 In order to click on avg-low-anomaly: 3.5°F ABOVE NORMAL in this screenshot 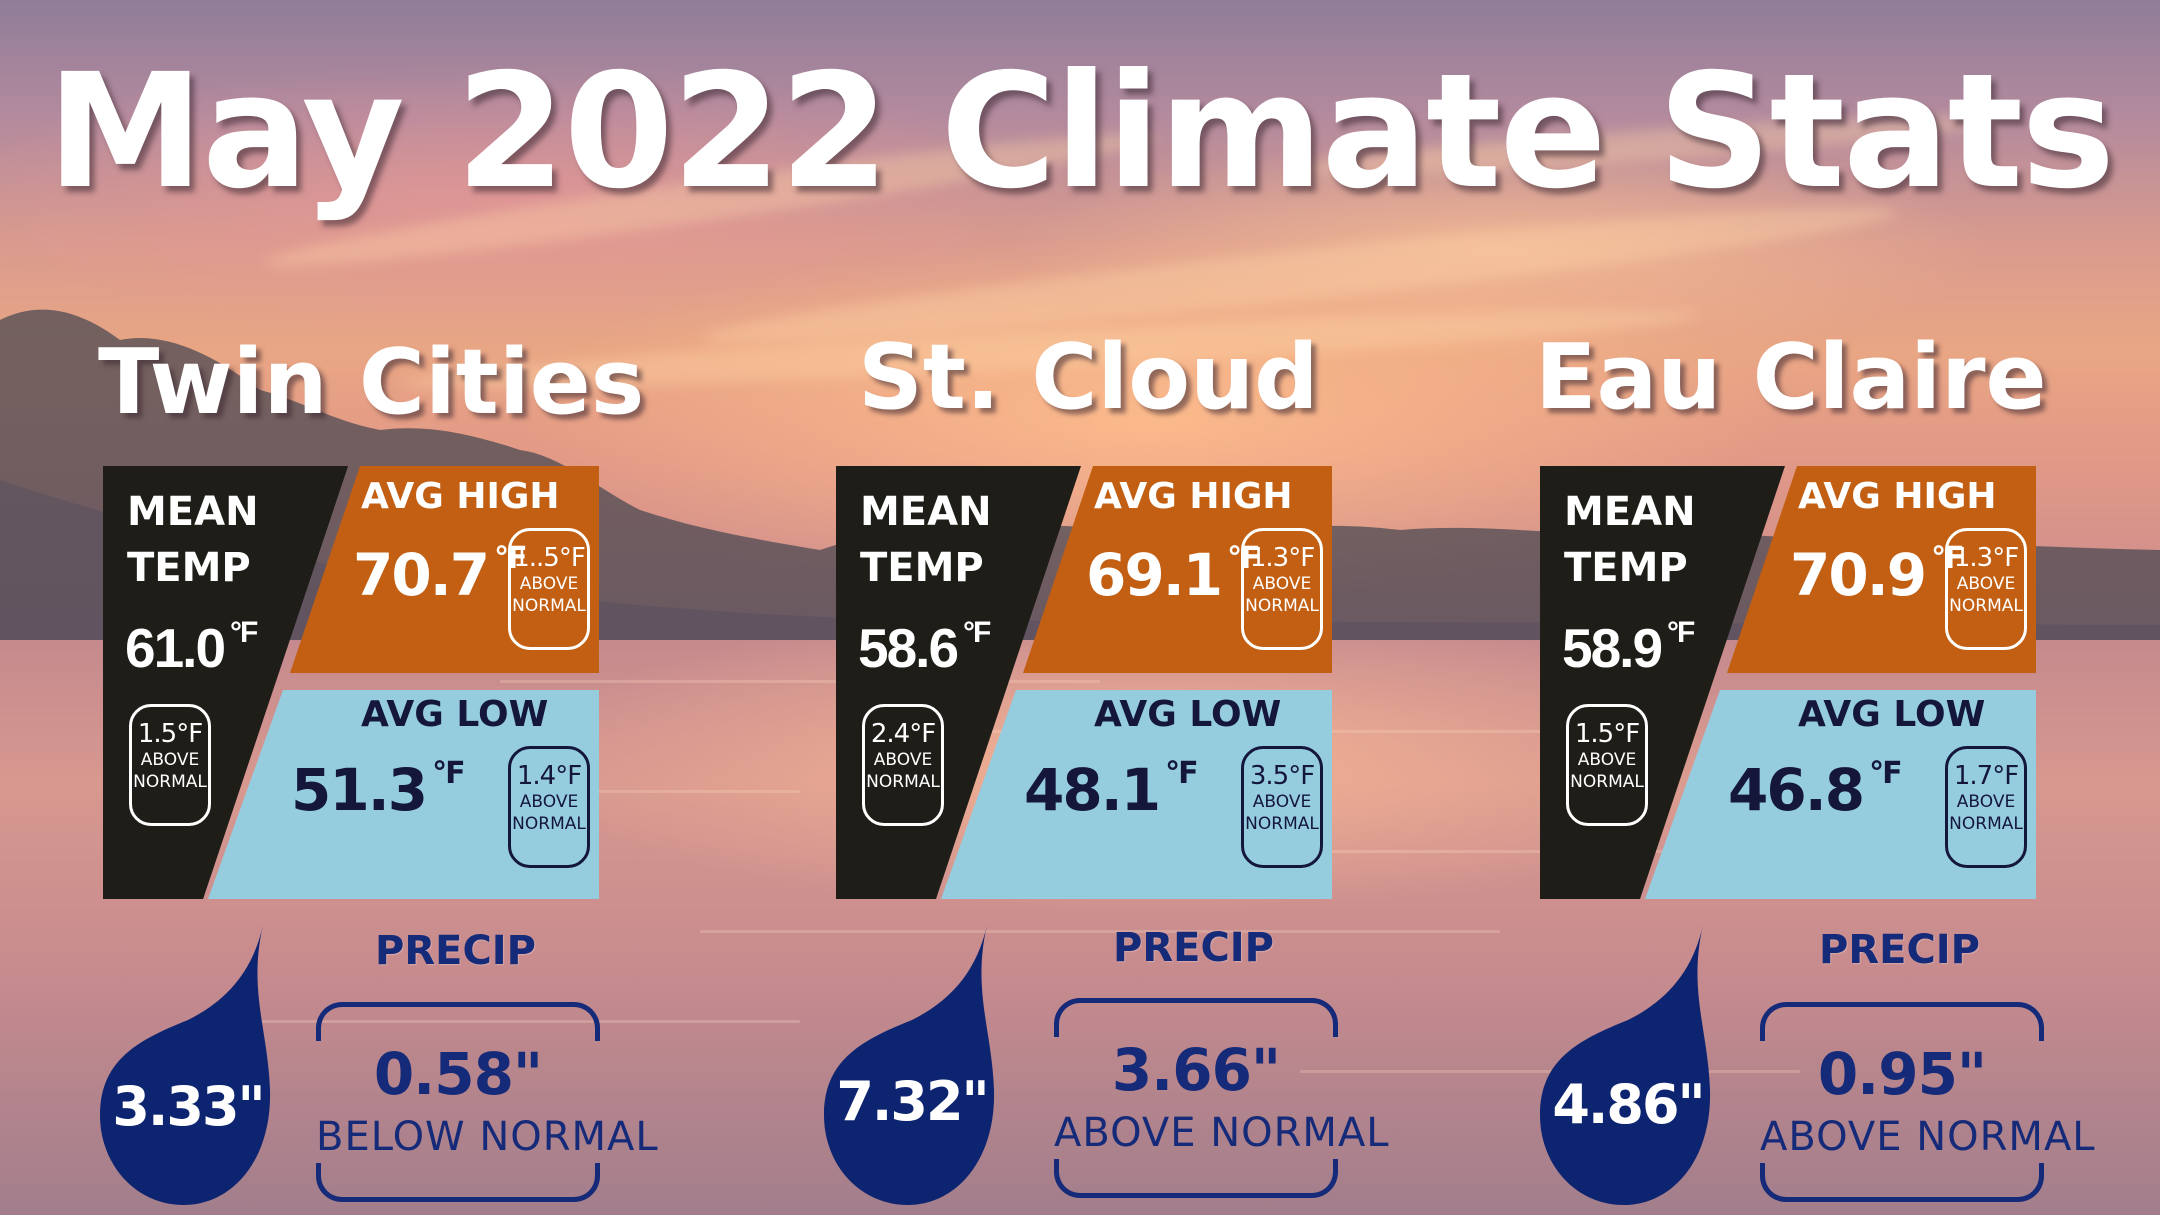, I will do `click(1282, 807)`.